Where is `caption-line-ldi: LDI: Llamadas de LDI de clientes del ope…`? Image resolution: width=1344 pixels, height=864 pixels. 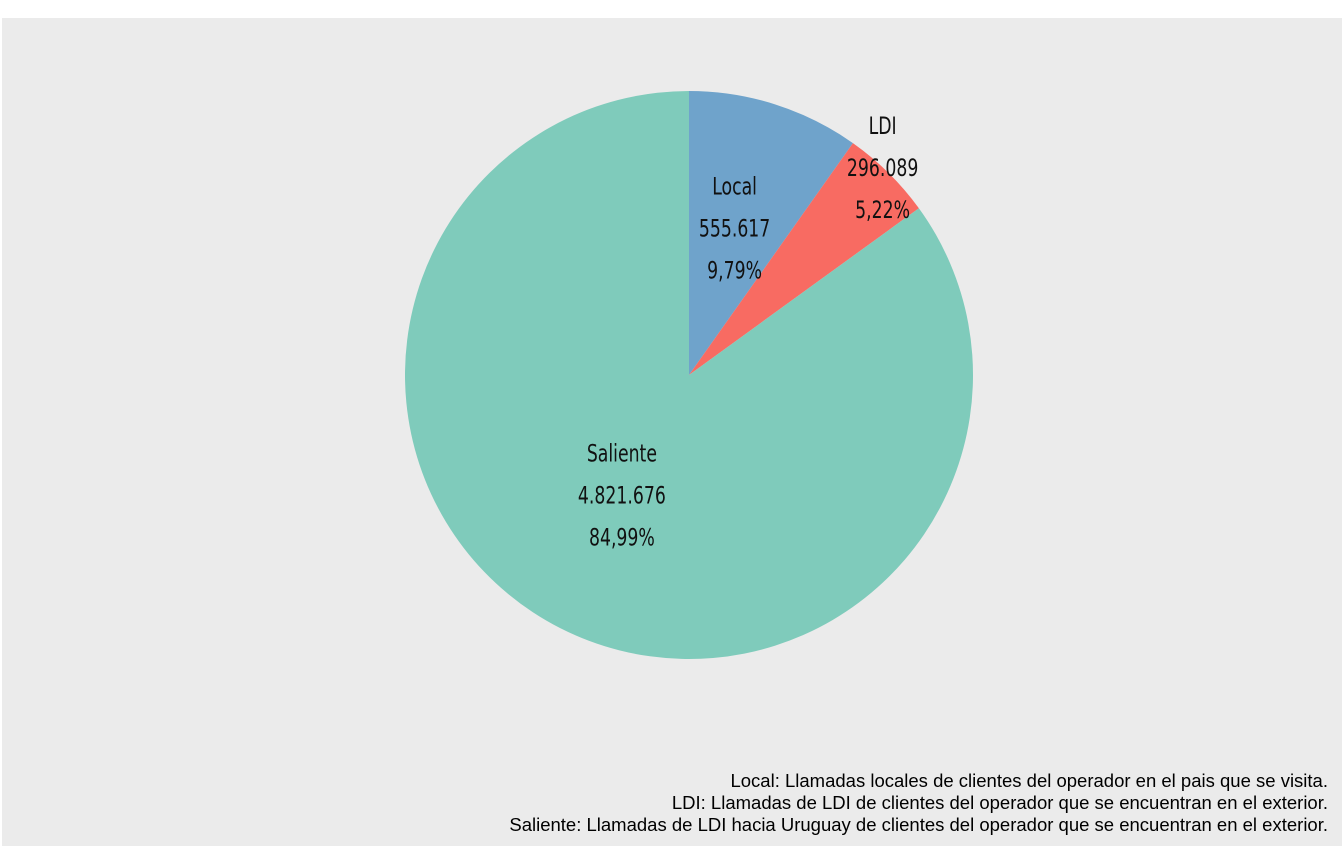
caption-line-ldi: LDI: Llamadas de LDI de clientes del ope… is located at coordinates (999, 802).